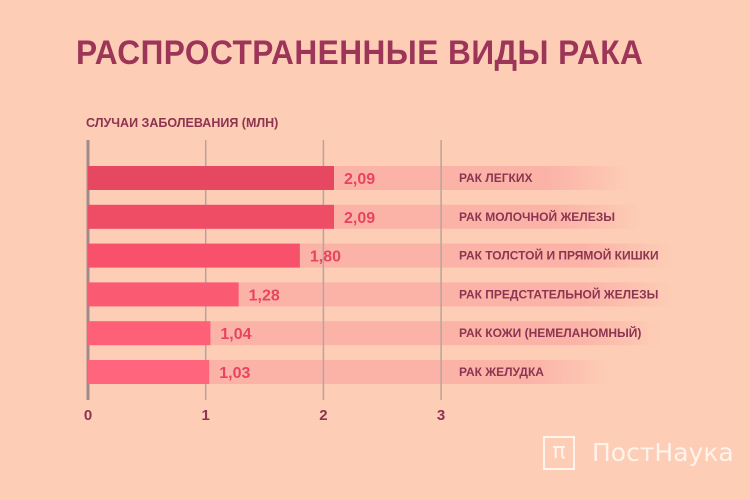 Image resolution: width=750 pixels, height=500 pixels. I want to click on category-label: РАК ЖЕЛУДКА, so click(501, 372).